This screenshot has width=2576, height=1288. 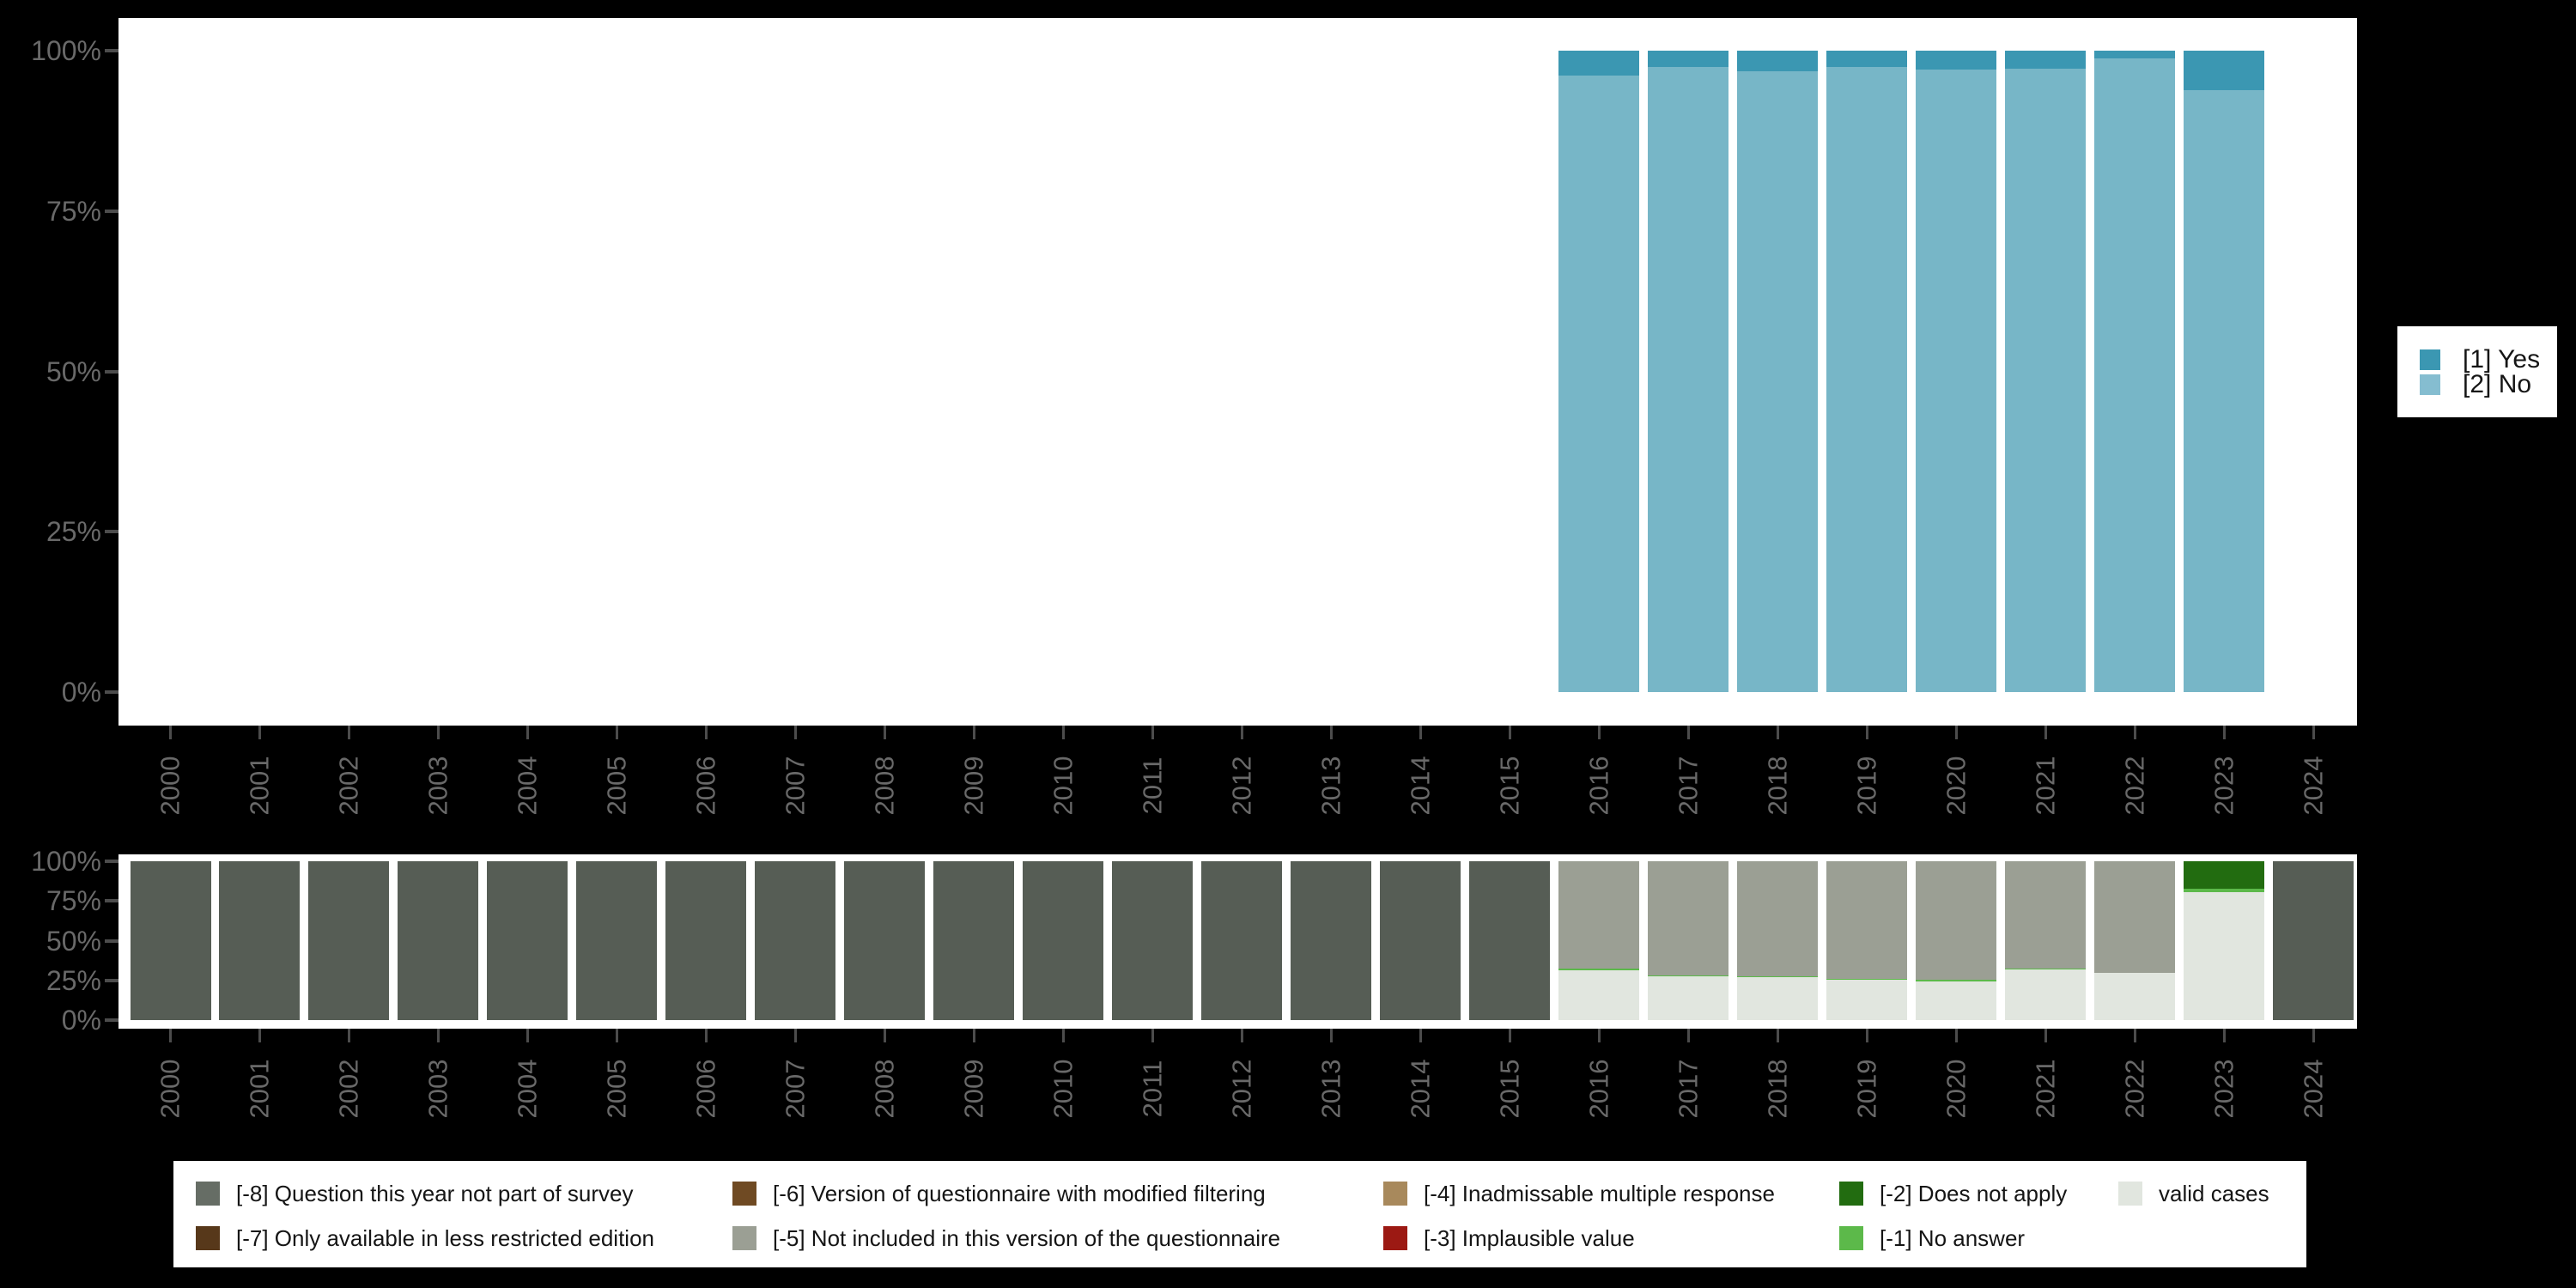 I want to click on x-axis-tick-label: 2020, so click(x=1956, y=1089).